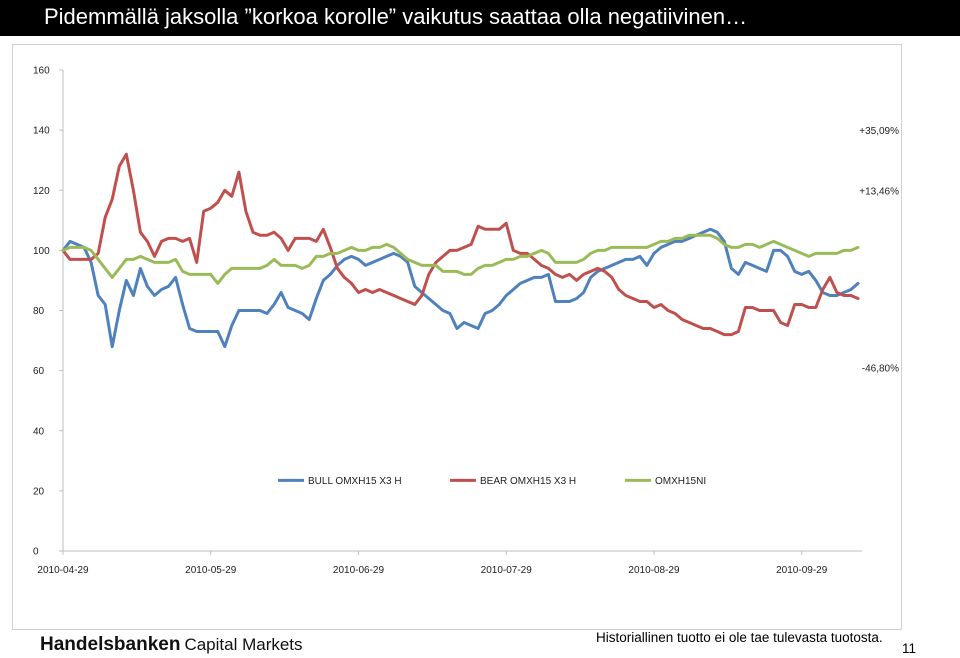 The height and width of the screenshot is (658, 960). I want to click on x-tick-label: 2010-04-29, so click(63, 570).